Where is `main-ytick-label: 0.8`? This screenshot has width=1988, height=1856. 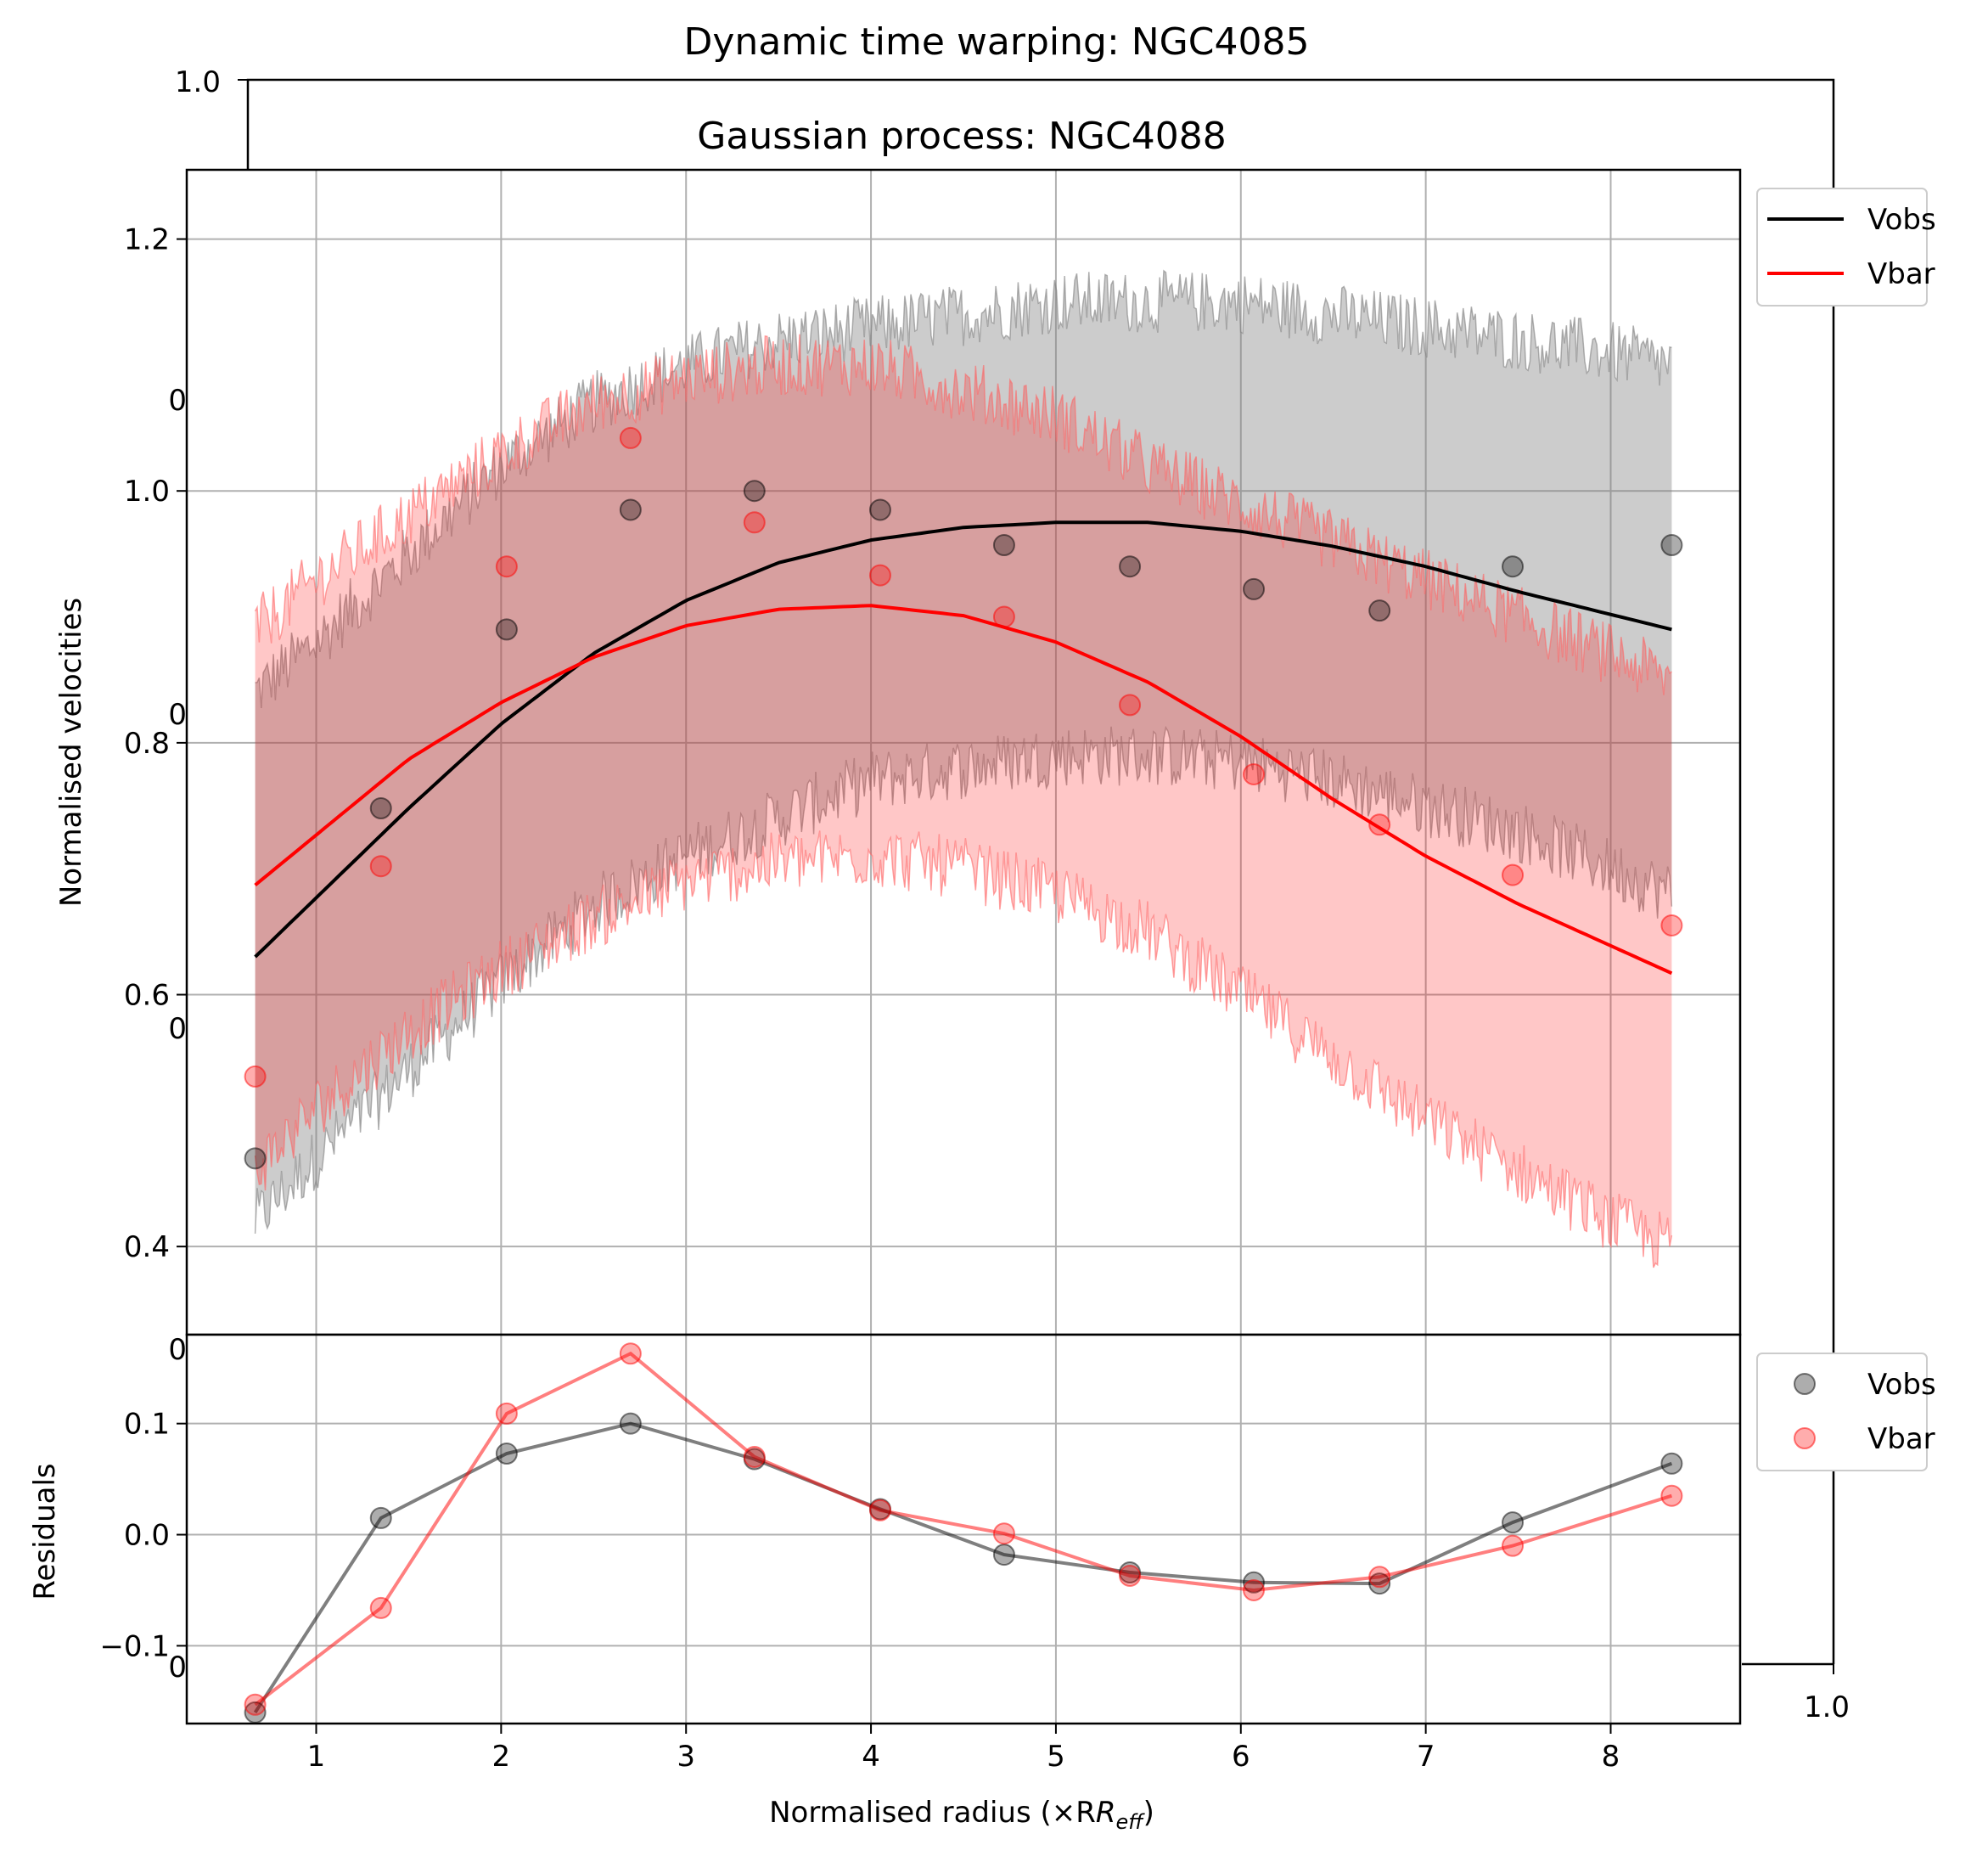 main-ytick-label: 0.8 is located at coordinates (147, 744).